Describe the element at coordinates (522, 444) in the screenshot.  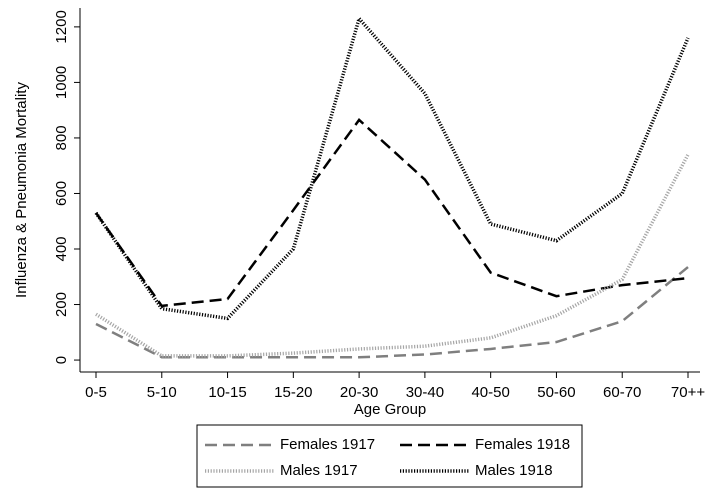
I see `legend-label: Females 1918` at that location.